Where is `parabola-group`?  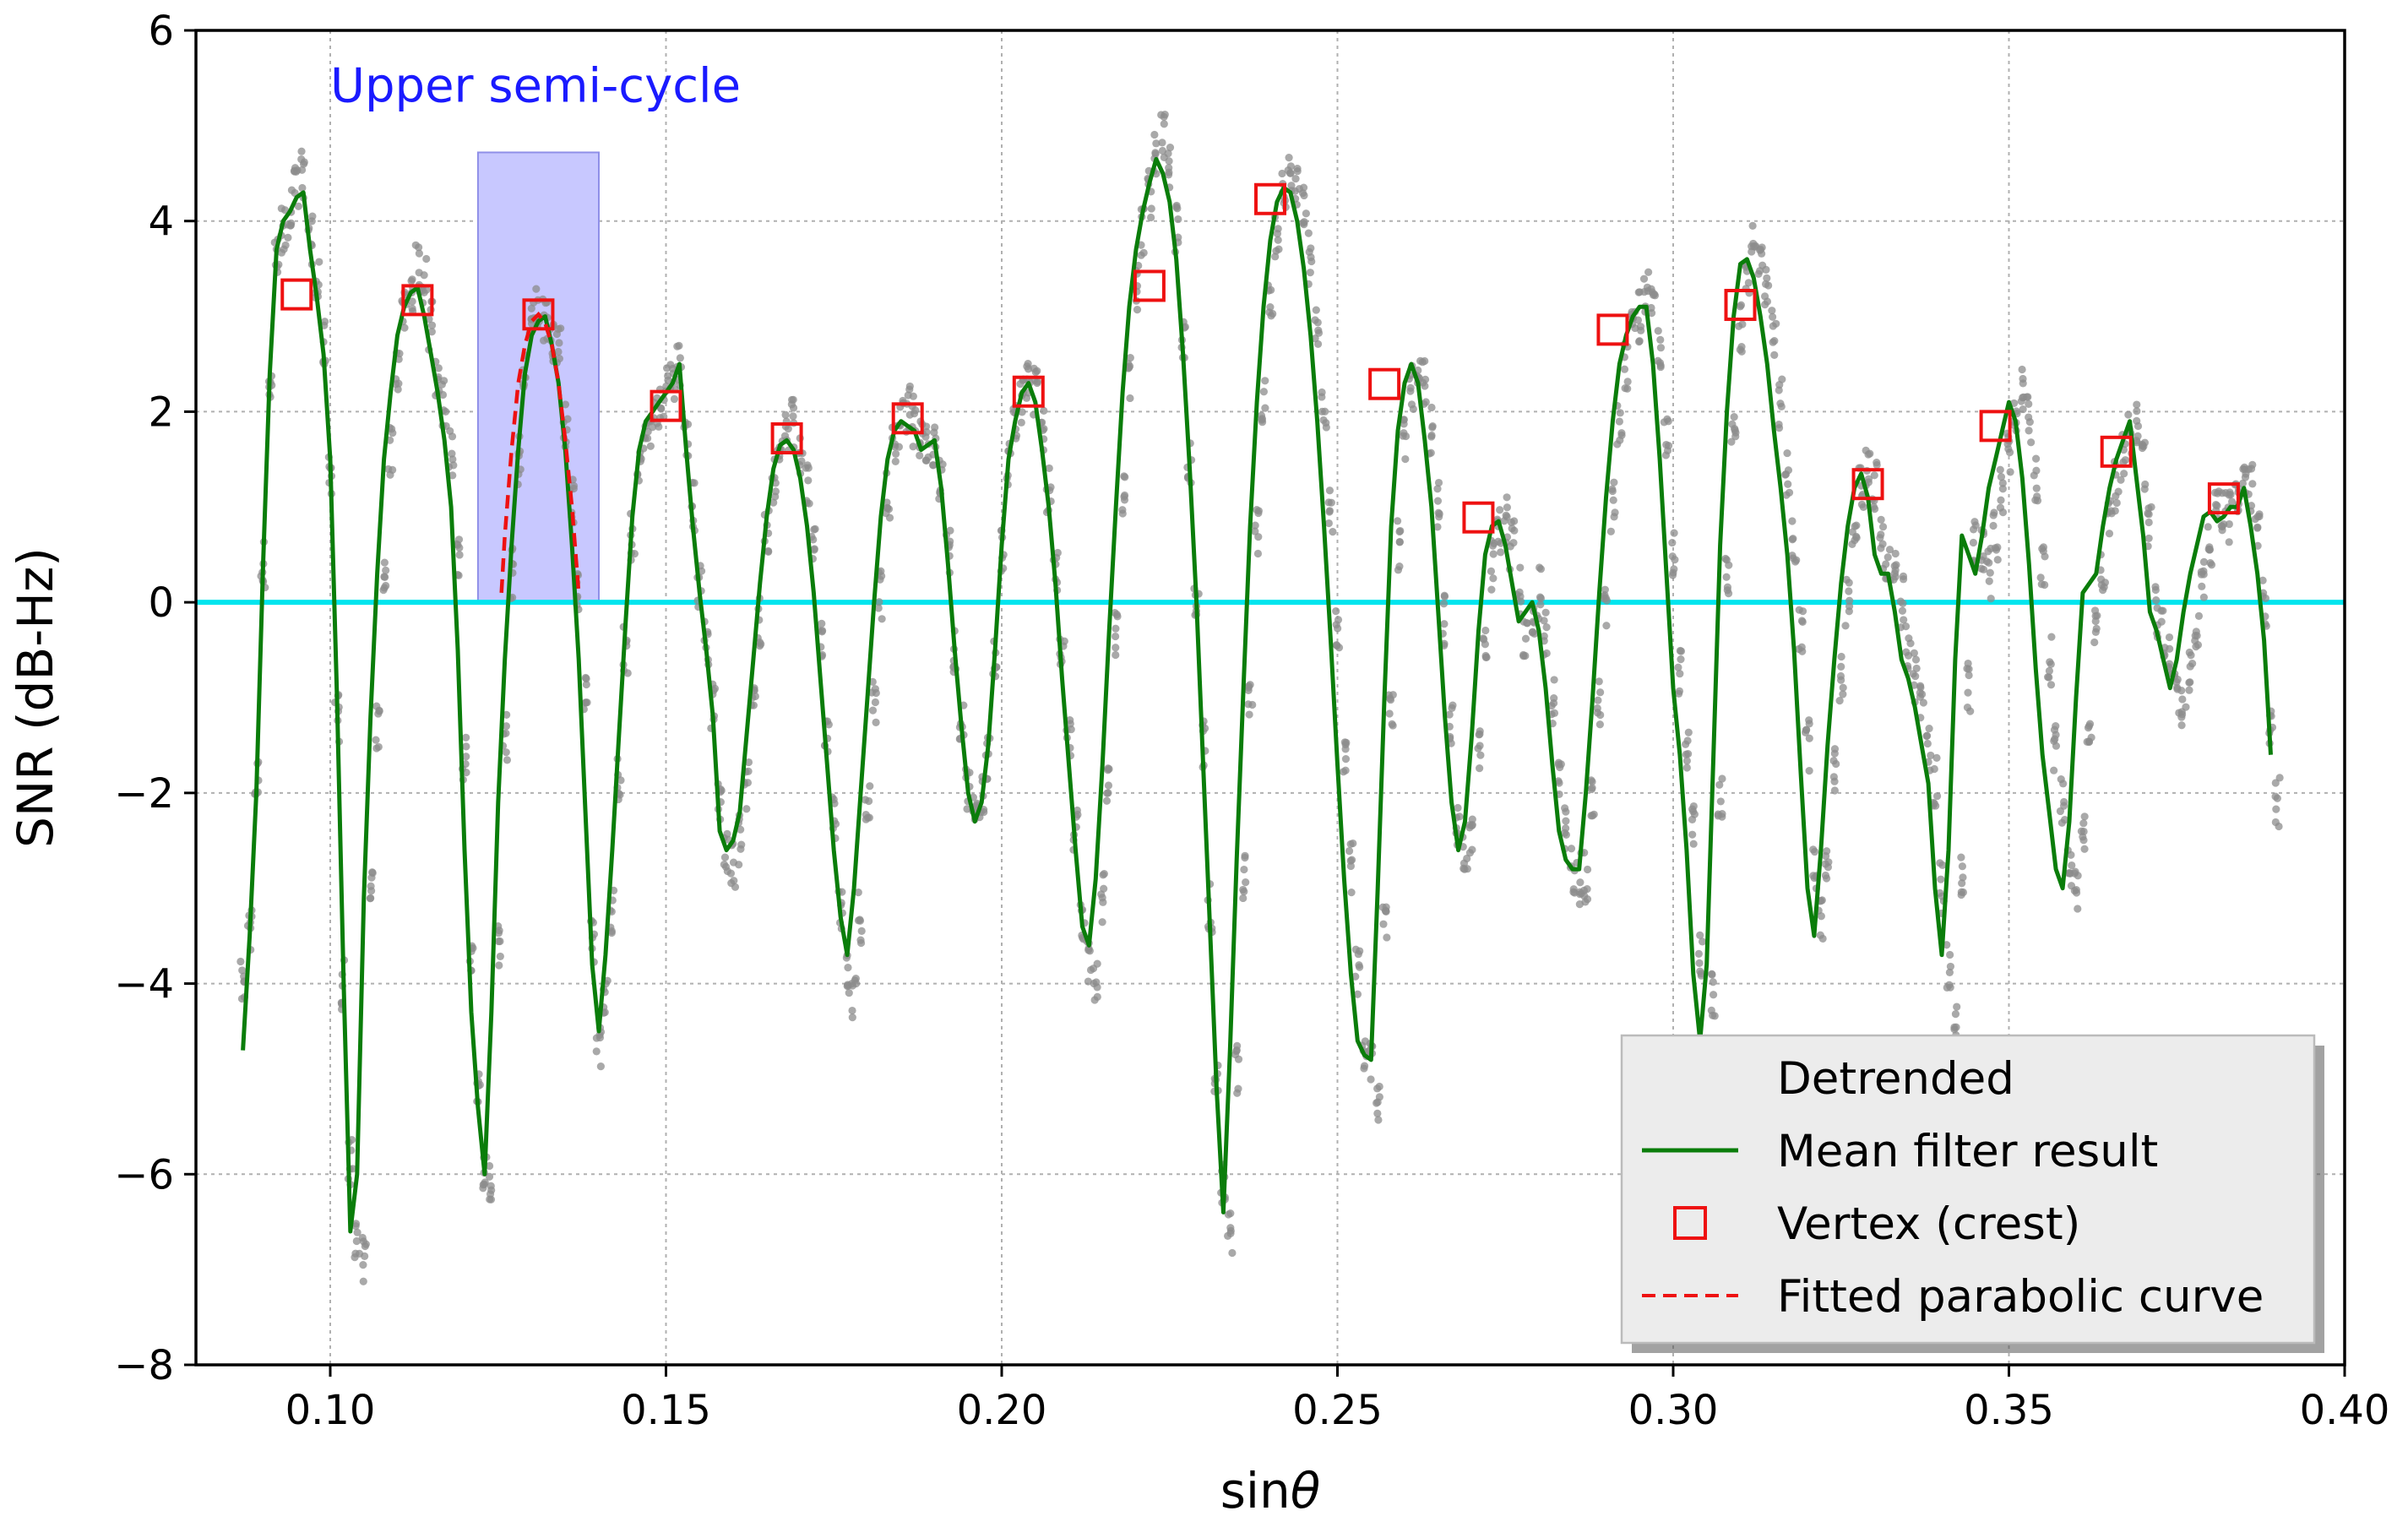
parabola-group is located at coordinates (540, 452).